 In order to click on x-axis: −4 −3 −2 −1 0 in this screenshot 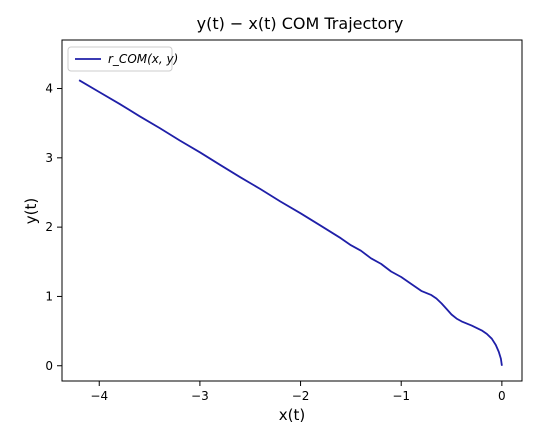, I will do `click(298, 392)`.